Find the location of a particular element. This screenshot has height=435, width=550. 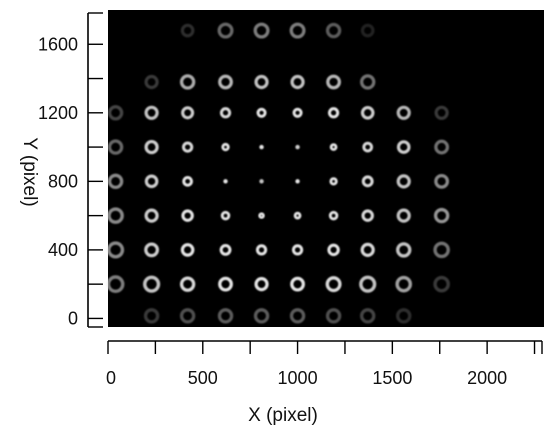

x-tick-label: 500 is located at coordinates (203, 378).